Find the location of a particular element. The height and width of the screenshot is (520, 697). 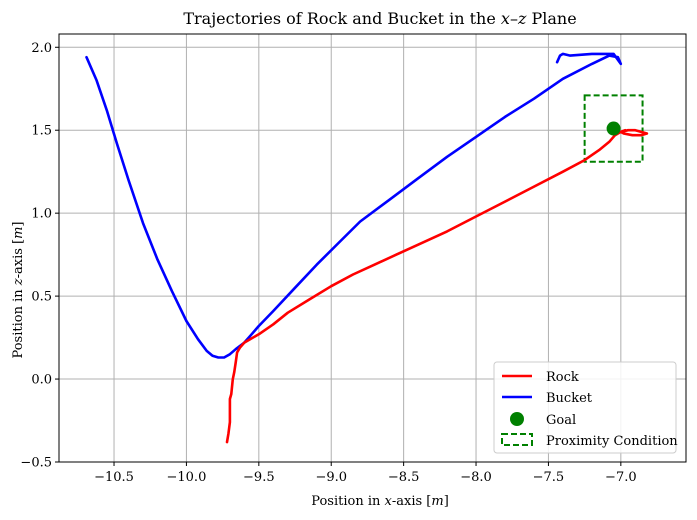

x-tick-label: −10.0 is located at coordinates (187, 477).